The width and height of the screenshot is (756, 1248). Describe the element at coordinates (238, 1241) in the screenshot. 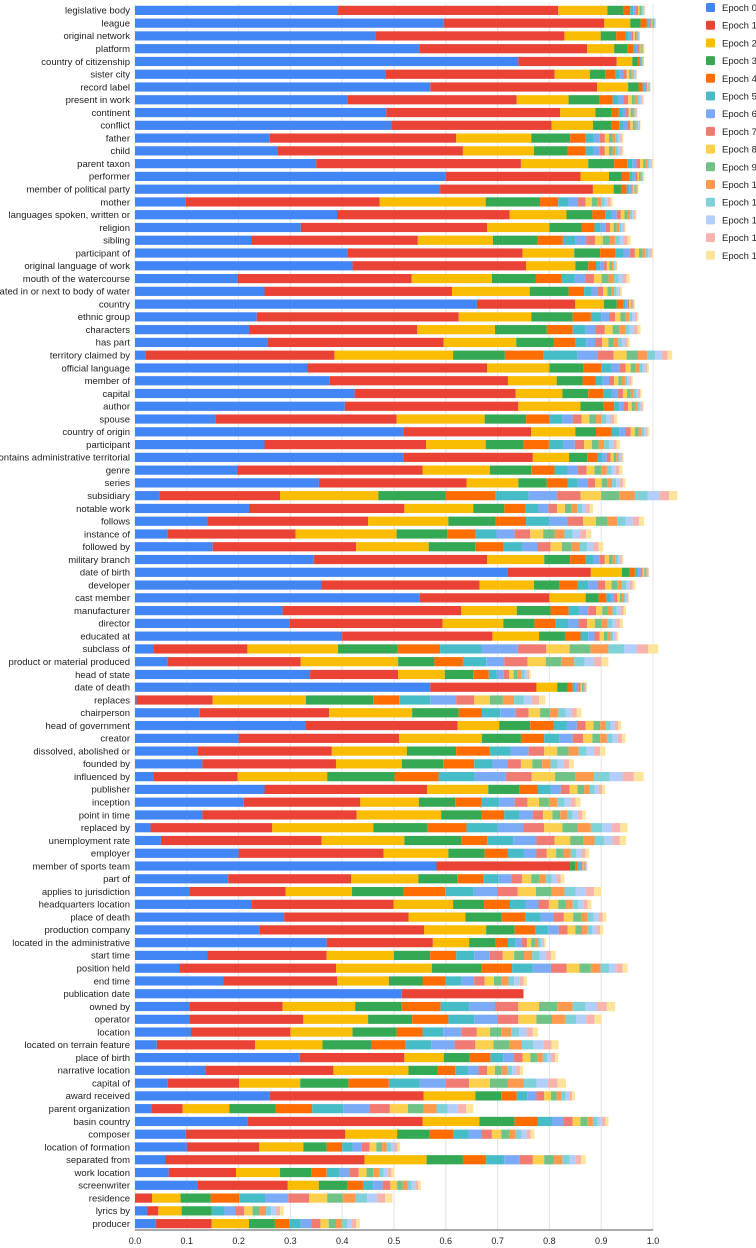

I see `x-tick-label: 0.2` at that location.